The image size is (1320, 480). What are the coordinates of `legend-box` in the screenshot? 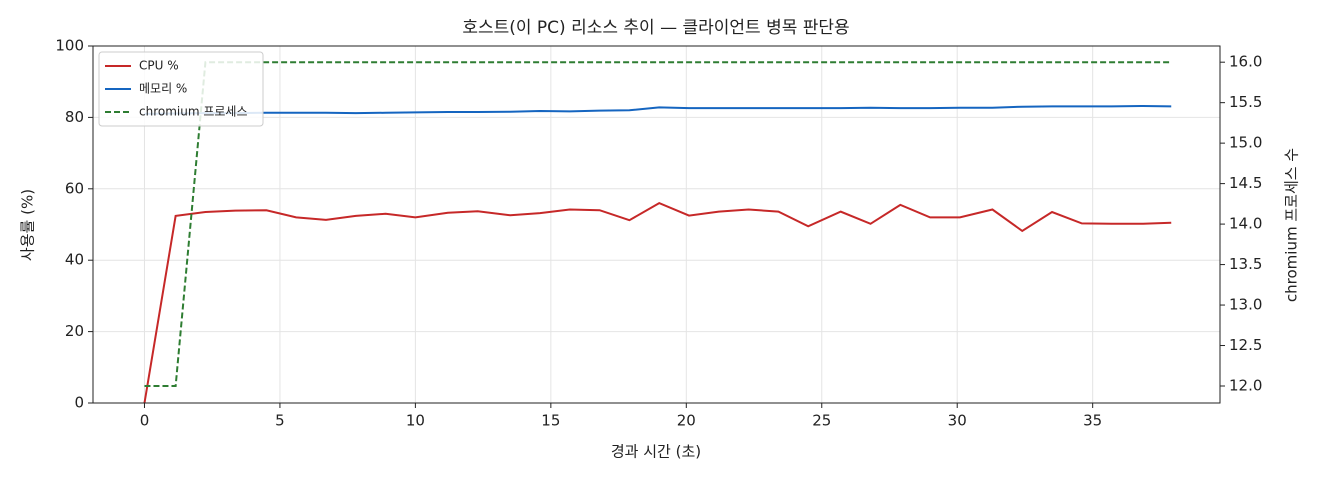 It's located at (181, 89).